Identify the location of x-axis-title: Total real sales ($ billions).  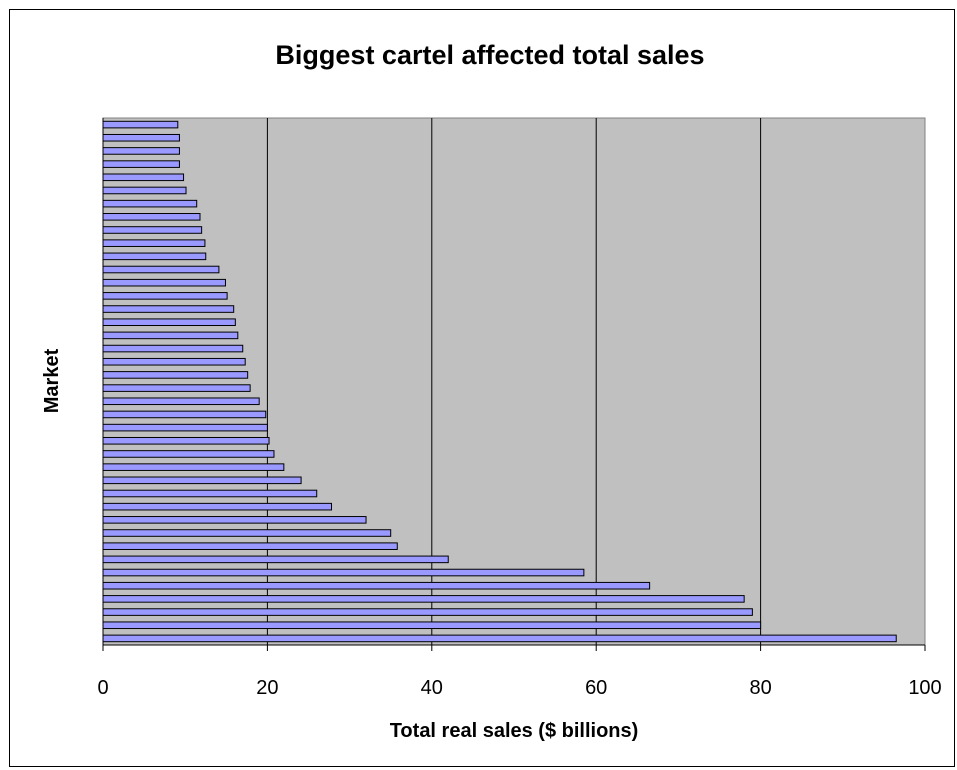
(514, 731).